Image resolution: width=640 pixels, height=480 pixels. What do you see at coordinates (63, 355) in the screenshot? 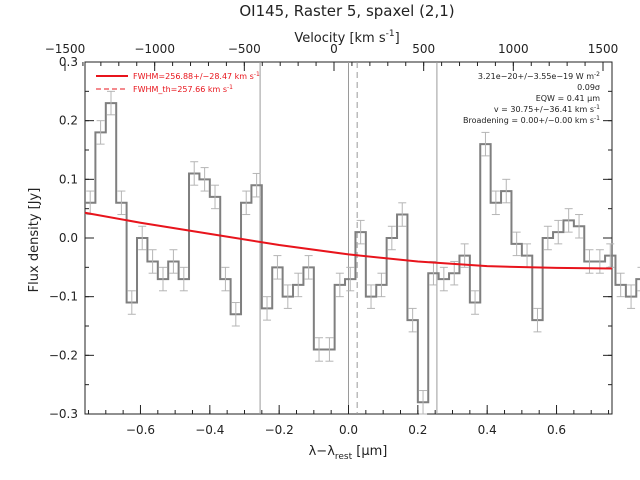
I see `y-tick-label: −0.2` at bounding box center [63, 355].